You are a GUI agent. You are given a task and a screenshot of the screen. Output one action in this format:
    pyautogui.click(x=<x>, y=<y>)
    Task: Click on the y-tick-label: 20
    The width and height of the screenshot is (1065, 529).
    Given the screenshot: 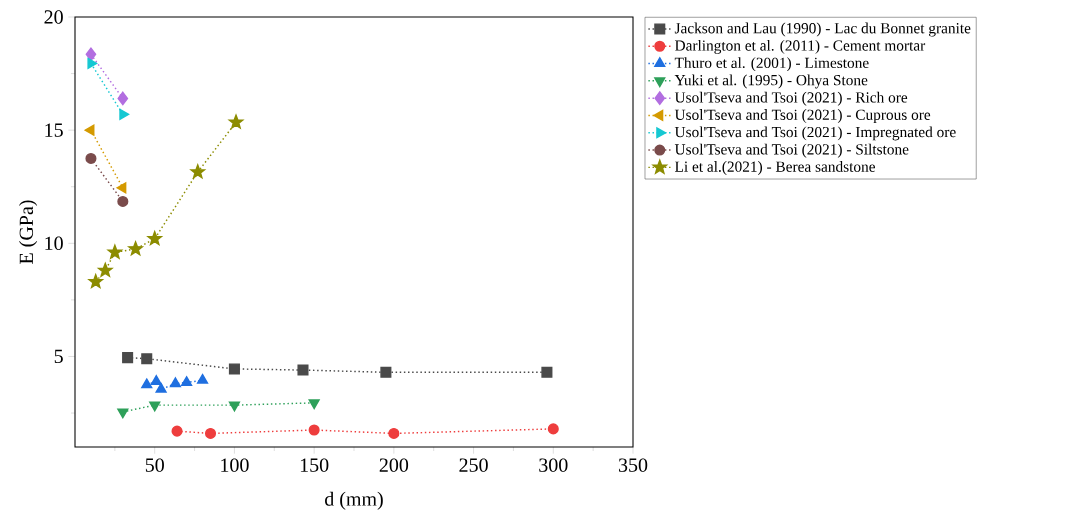 What is the action you would take?
    pyautogui.click(x=53, y=17)
    